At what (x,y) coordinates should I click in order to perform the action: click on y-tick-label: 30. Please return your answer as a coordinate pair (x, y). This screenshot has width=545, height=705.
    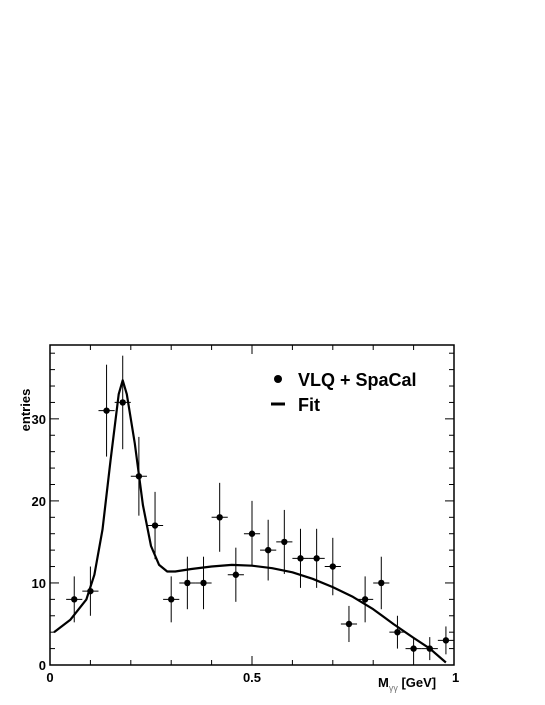
    Looking at the image, I should click on (39, 419).